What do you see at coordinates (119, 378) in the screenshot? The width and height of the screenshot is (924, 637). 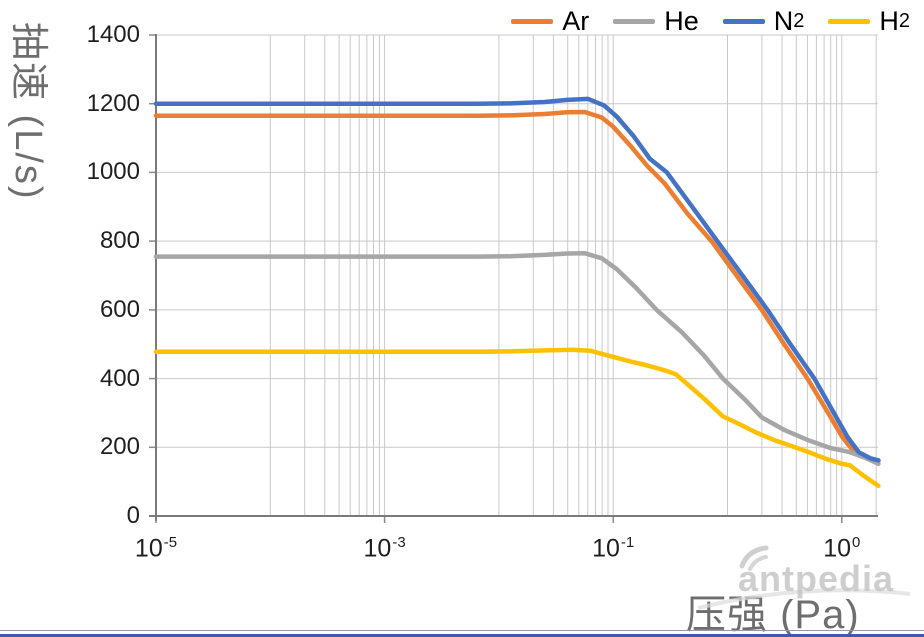 I see `y-tick-label: 400` at bounding box center [119, 378].